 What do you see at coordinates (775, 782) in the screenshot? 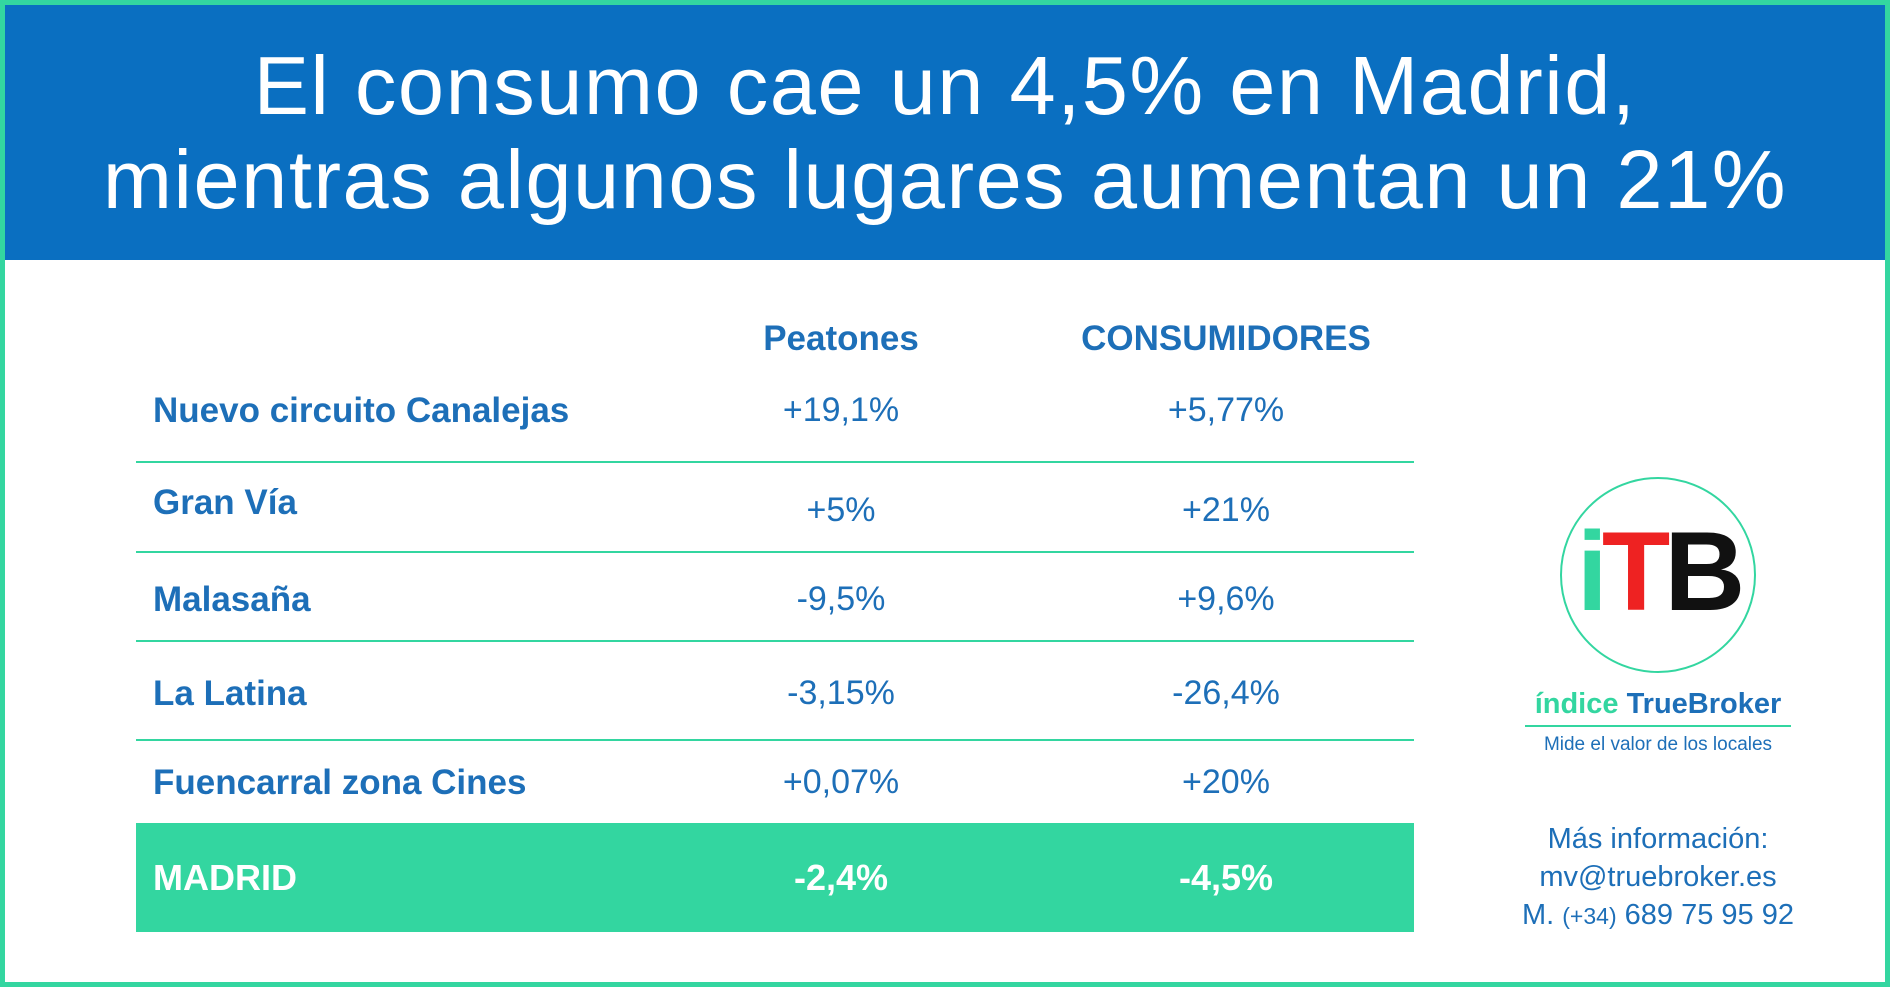
I see `table-row: Fuencarral zona Cines +0,07% +20%` at bounding box center [775, 782].